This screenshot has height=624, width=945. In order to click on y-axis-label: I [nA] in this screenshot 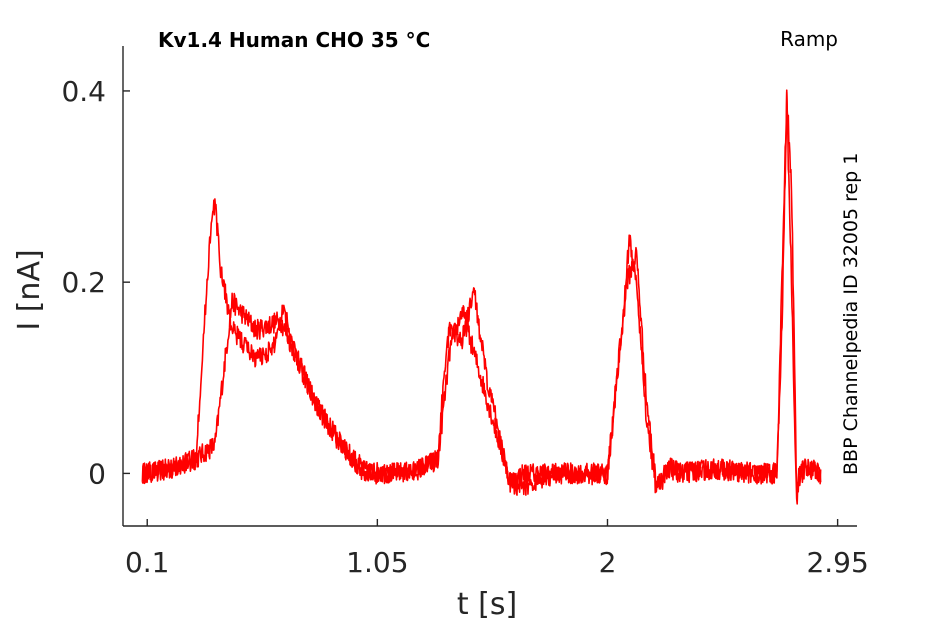, I will do `click(29, 289)`.